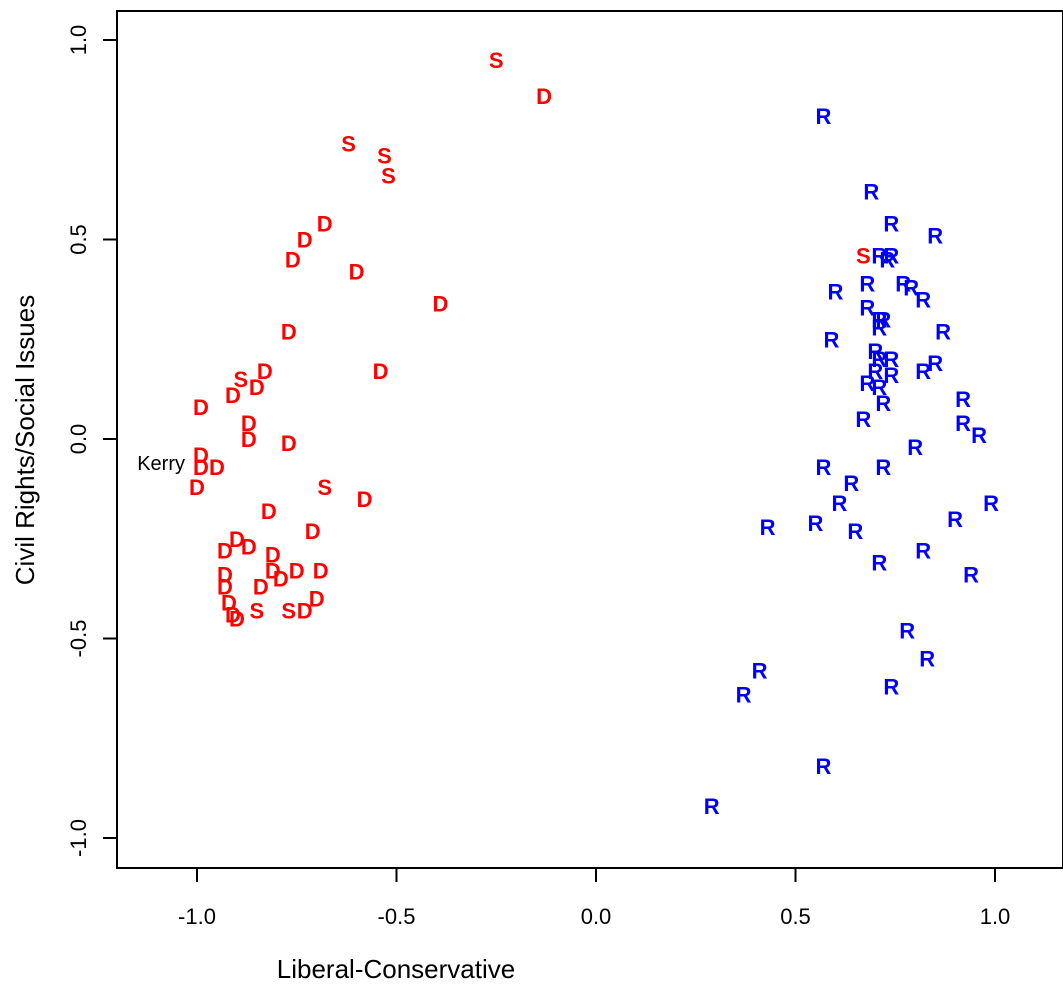 The width and height of the screenshot is (1063, 989). Describe the element at coordinates (995, 916) in the screenshot. I see `x-tick-label: 1.0` at that location.